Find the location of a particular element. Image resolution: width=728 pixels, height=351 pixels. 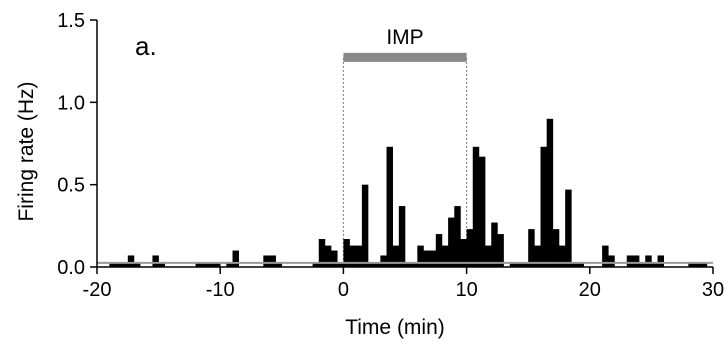

y-axis-title: Firing rate (Hz) is located at coordinates (26, 151).